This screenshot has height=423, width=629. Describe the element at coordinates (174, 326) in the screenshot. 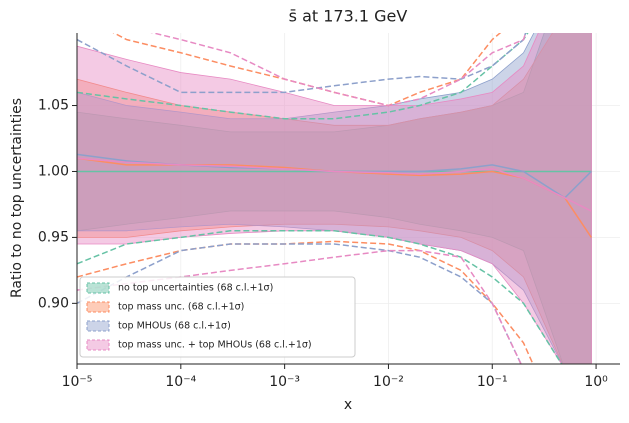

I see `legend-label: top MHOUs (68 c.l.+1σ)` at that location.